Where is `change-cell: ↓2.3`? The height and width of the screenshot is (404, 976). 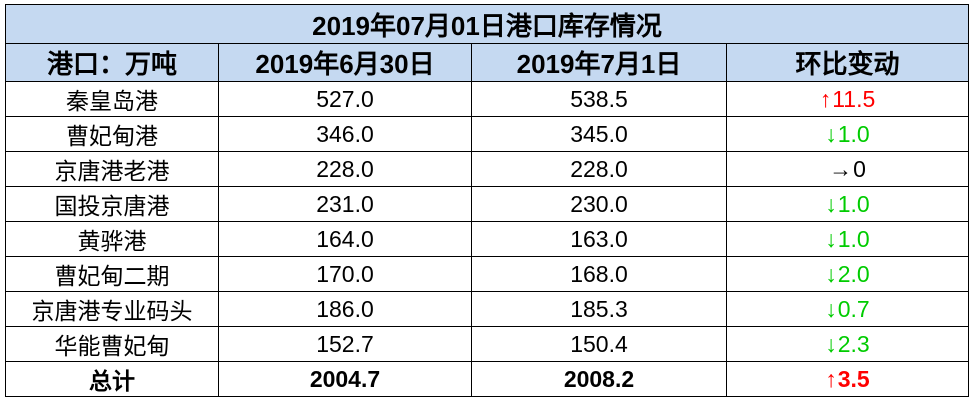 change-cell: ↓2.3 is located at coordinates (847, 344).